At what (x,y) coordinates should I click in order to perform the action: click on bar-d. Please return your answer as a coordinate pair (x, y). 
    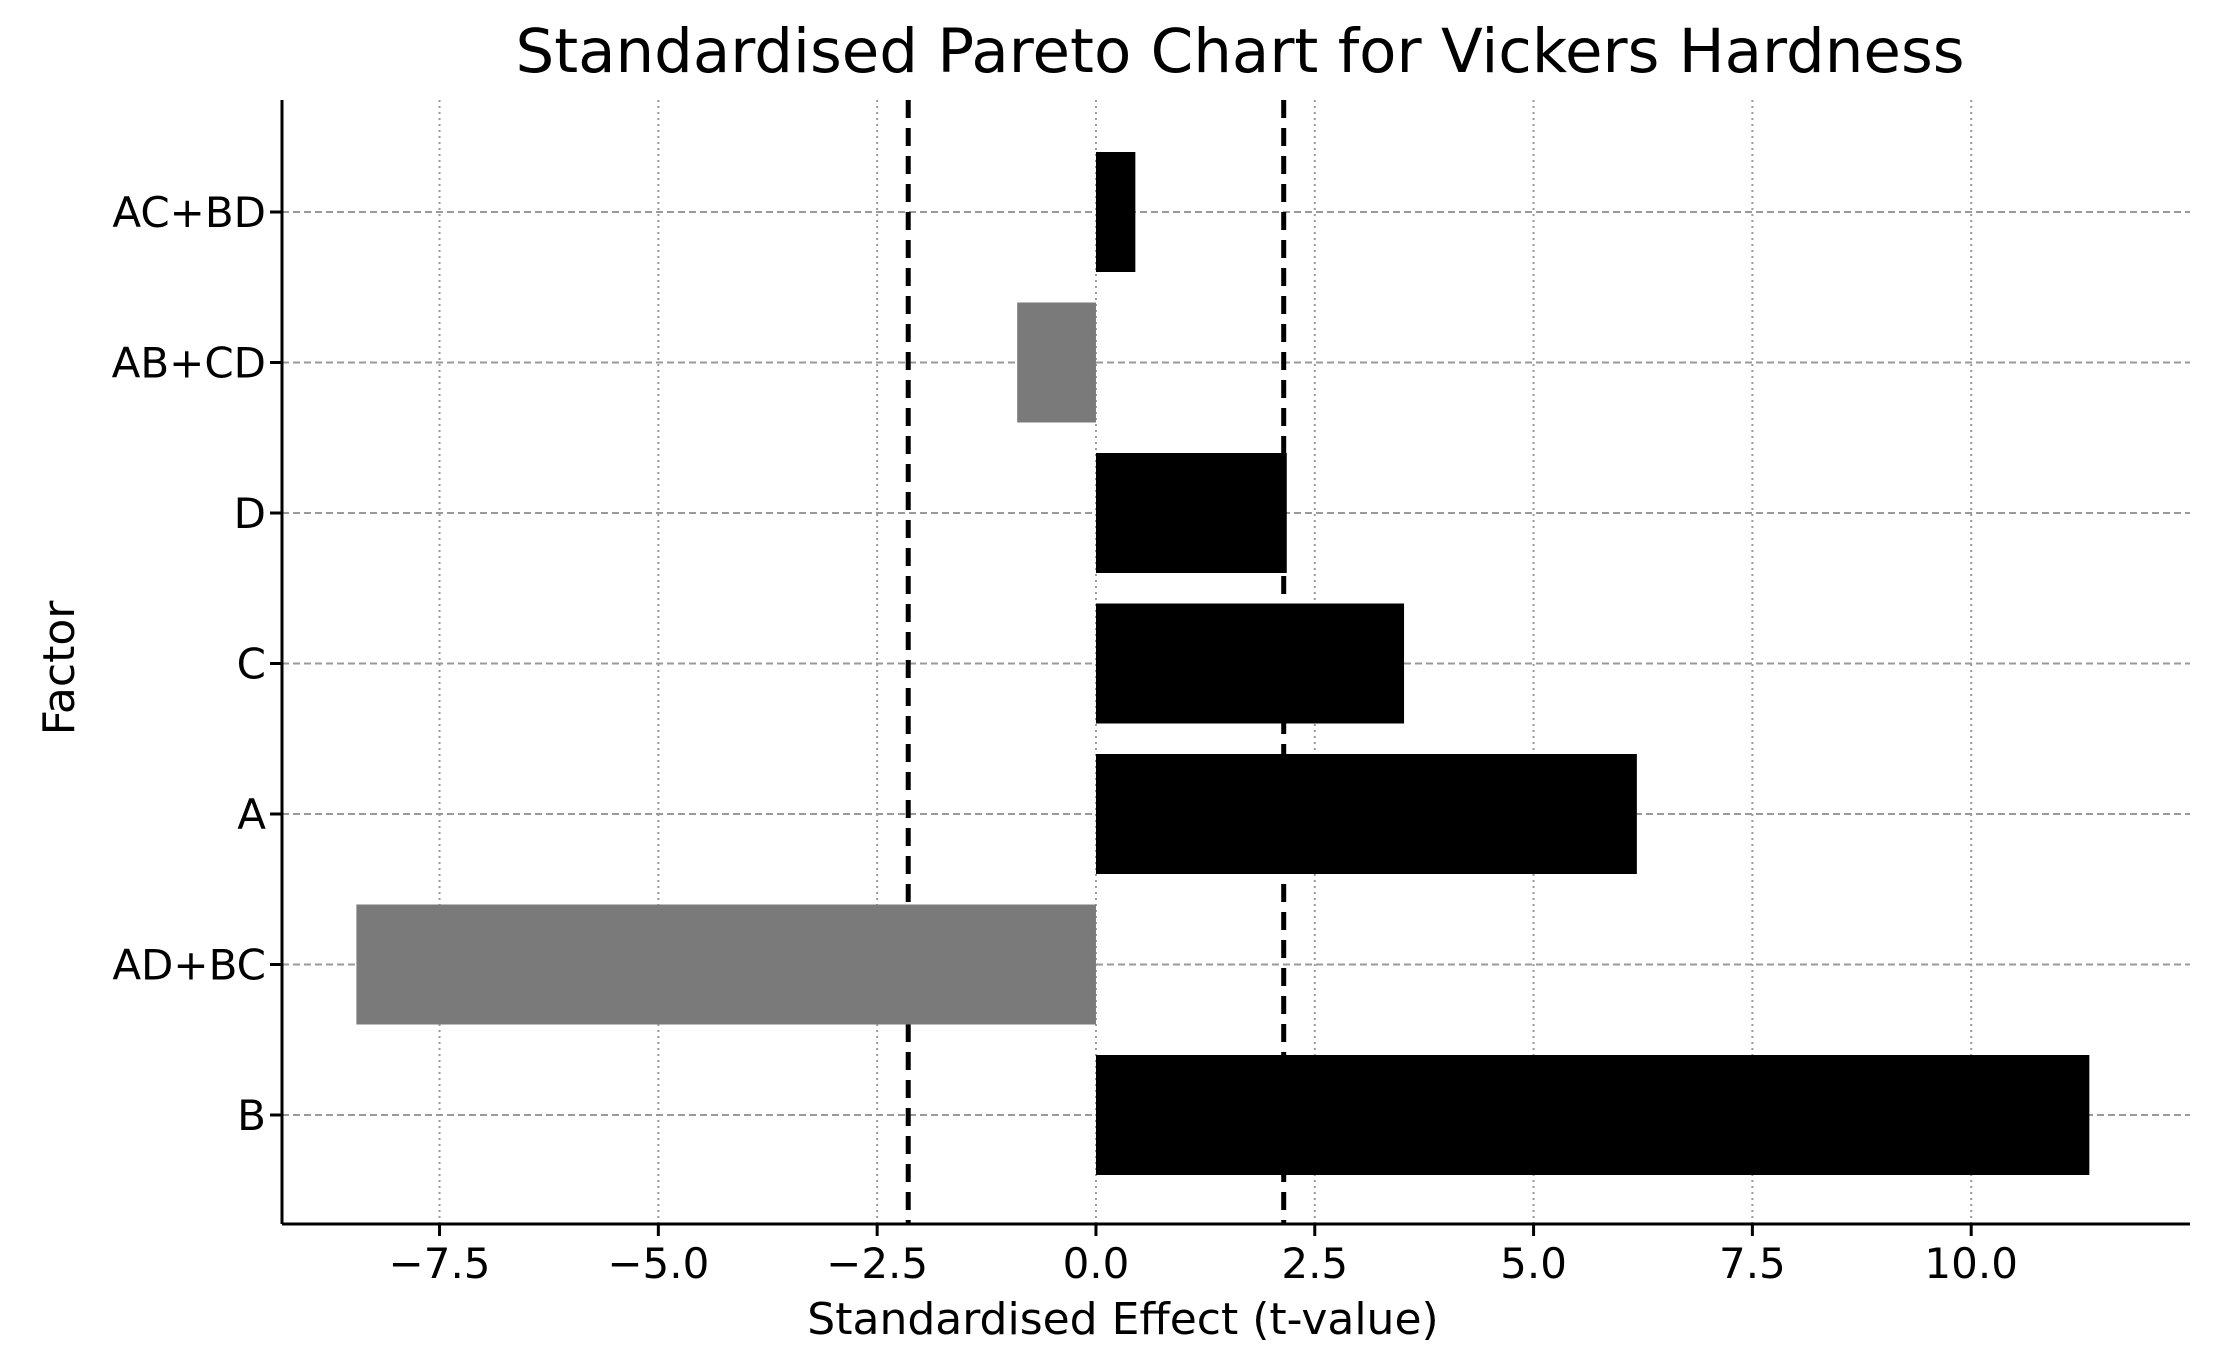
    Looking at the image, I should click on (1191, 513).